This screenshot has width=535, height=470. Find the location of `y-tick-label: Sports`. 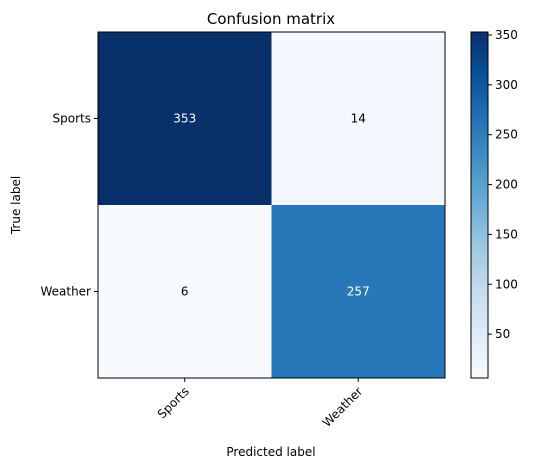

y-tick-label: Sports is located at coordinates (72, 119).